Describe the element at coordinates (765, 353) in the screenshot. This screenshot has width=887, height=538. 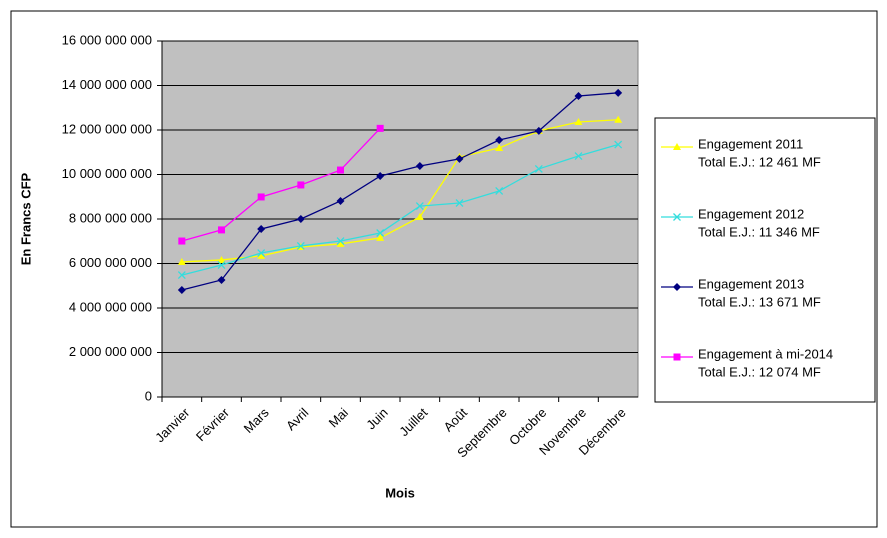
I see `legend-label: Engagement à mi-2014` at that location.